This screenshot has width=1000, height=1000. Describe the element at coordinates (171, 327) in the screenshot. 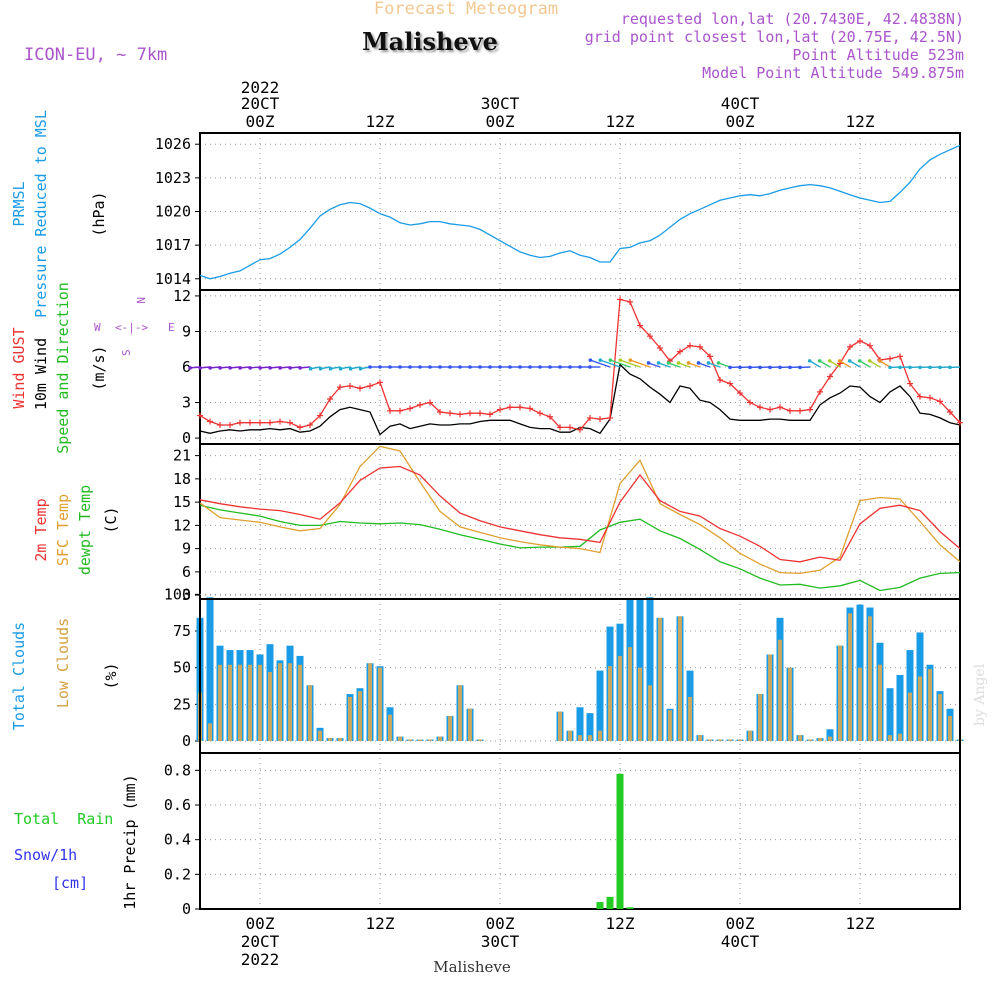

I see `compass-e: E` at that location.